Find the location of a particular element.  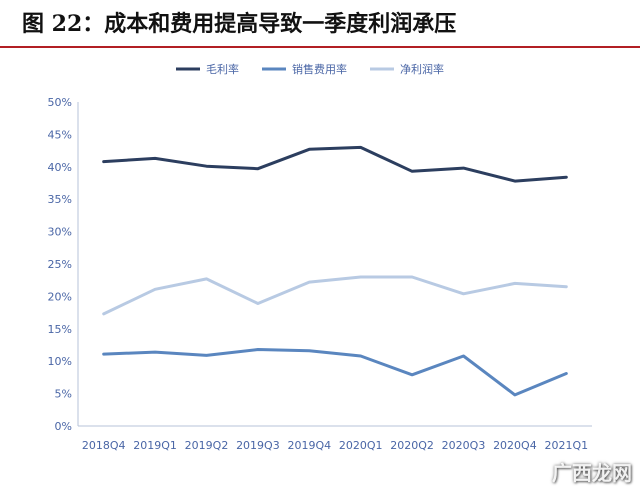

y-tick-labels: 0% 5% 10% 15% 20% 25% 30% 35% 40% 45% 50% is located at coordinates (60, 264).